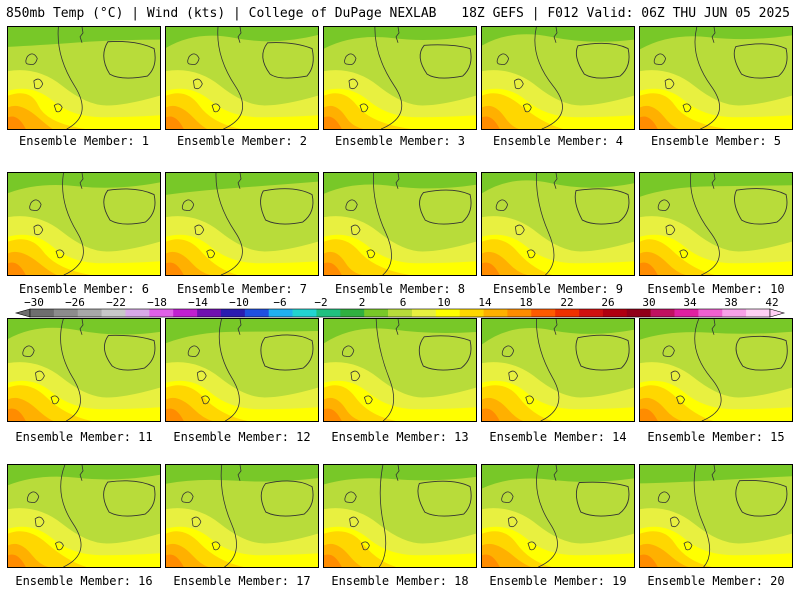  What do you see at coordinates (362, 303) in the screenshot?
I see `colorbar-tick-label: 2` at bounding box center [362, 303].